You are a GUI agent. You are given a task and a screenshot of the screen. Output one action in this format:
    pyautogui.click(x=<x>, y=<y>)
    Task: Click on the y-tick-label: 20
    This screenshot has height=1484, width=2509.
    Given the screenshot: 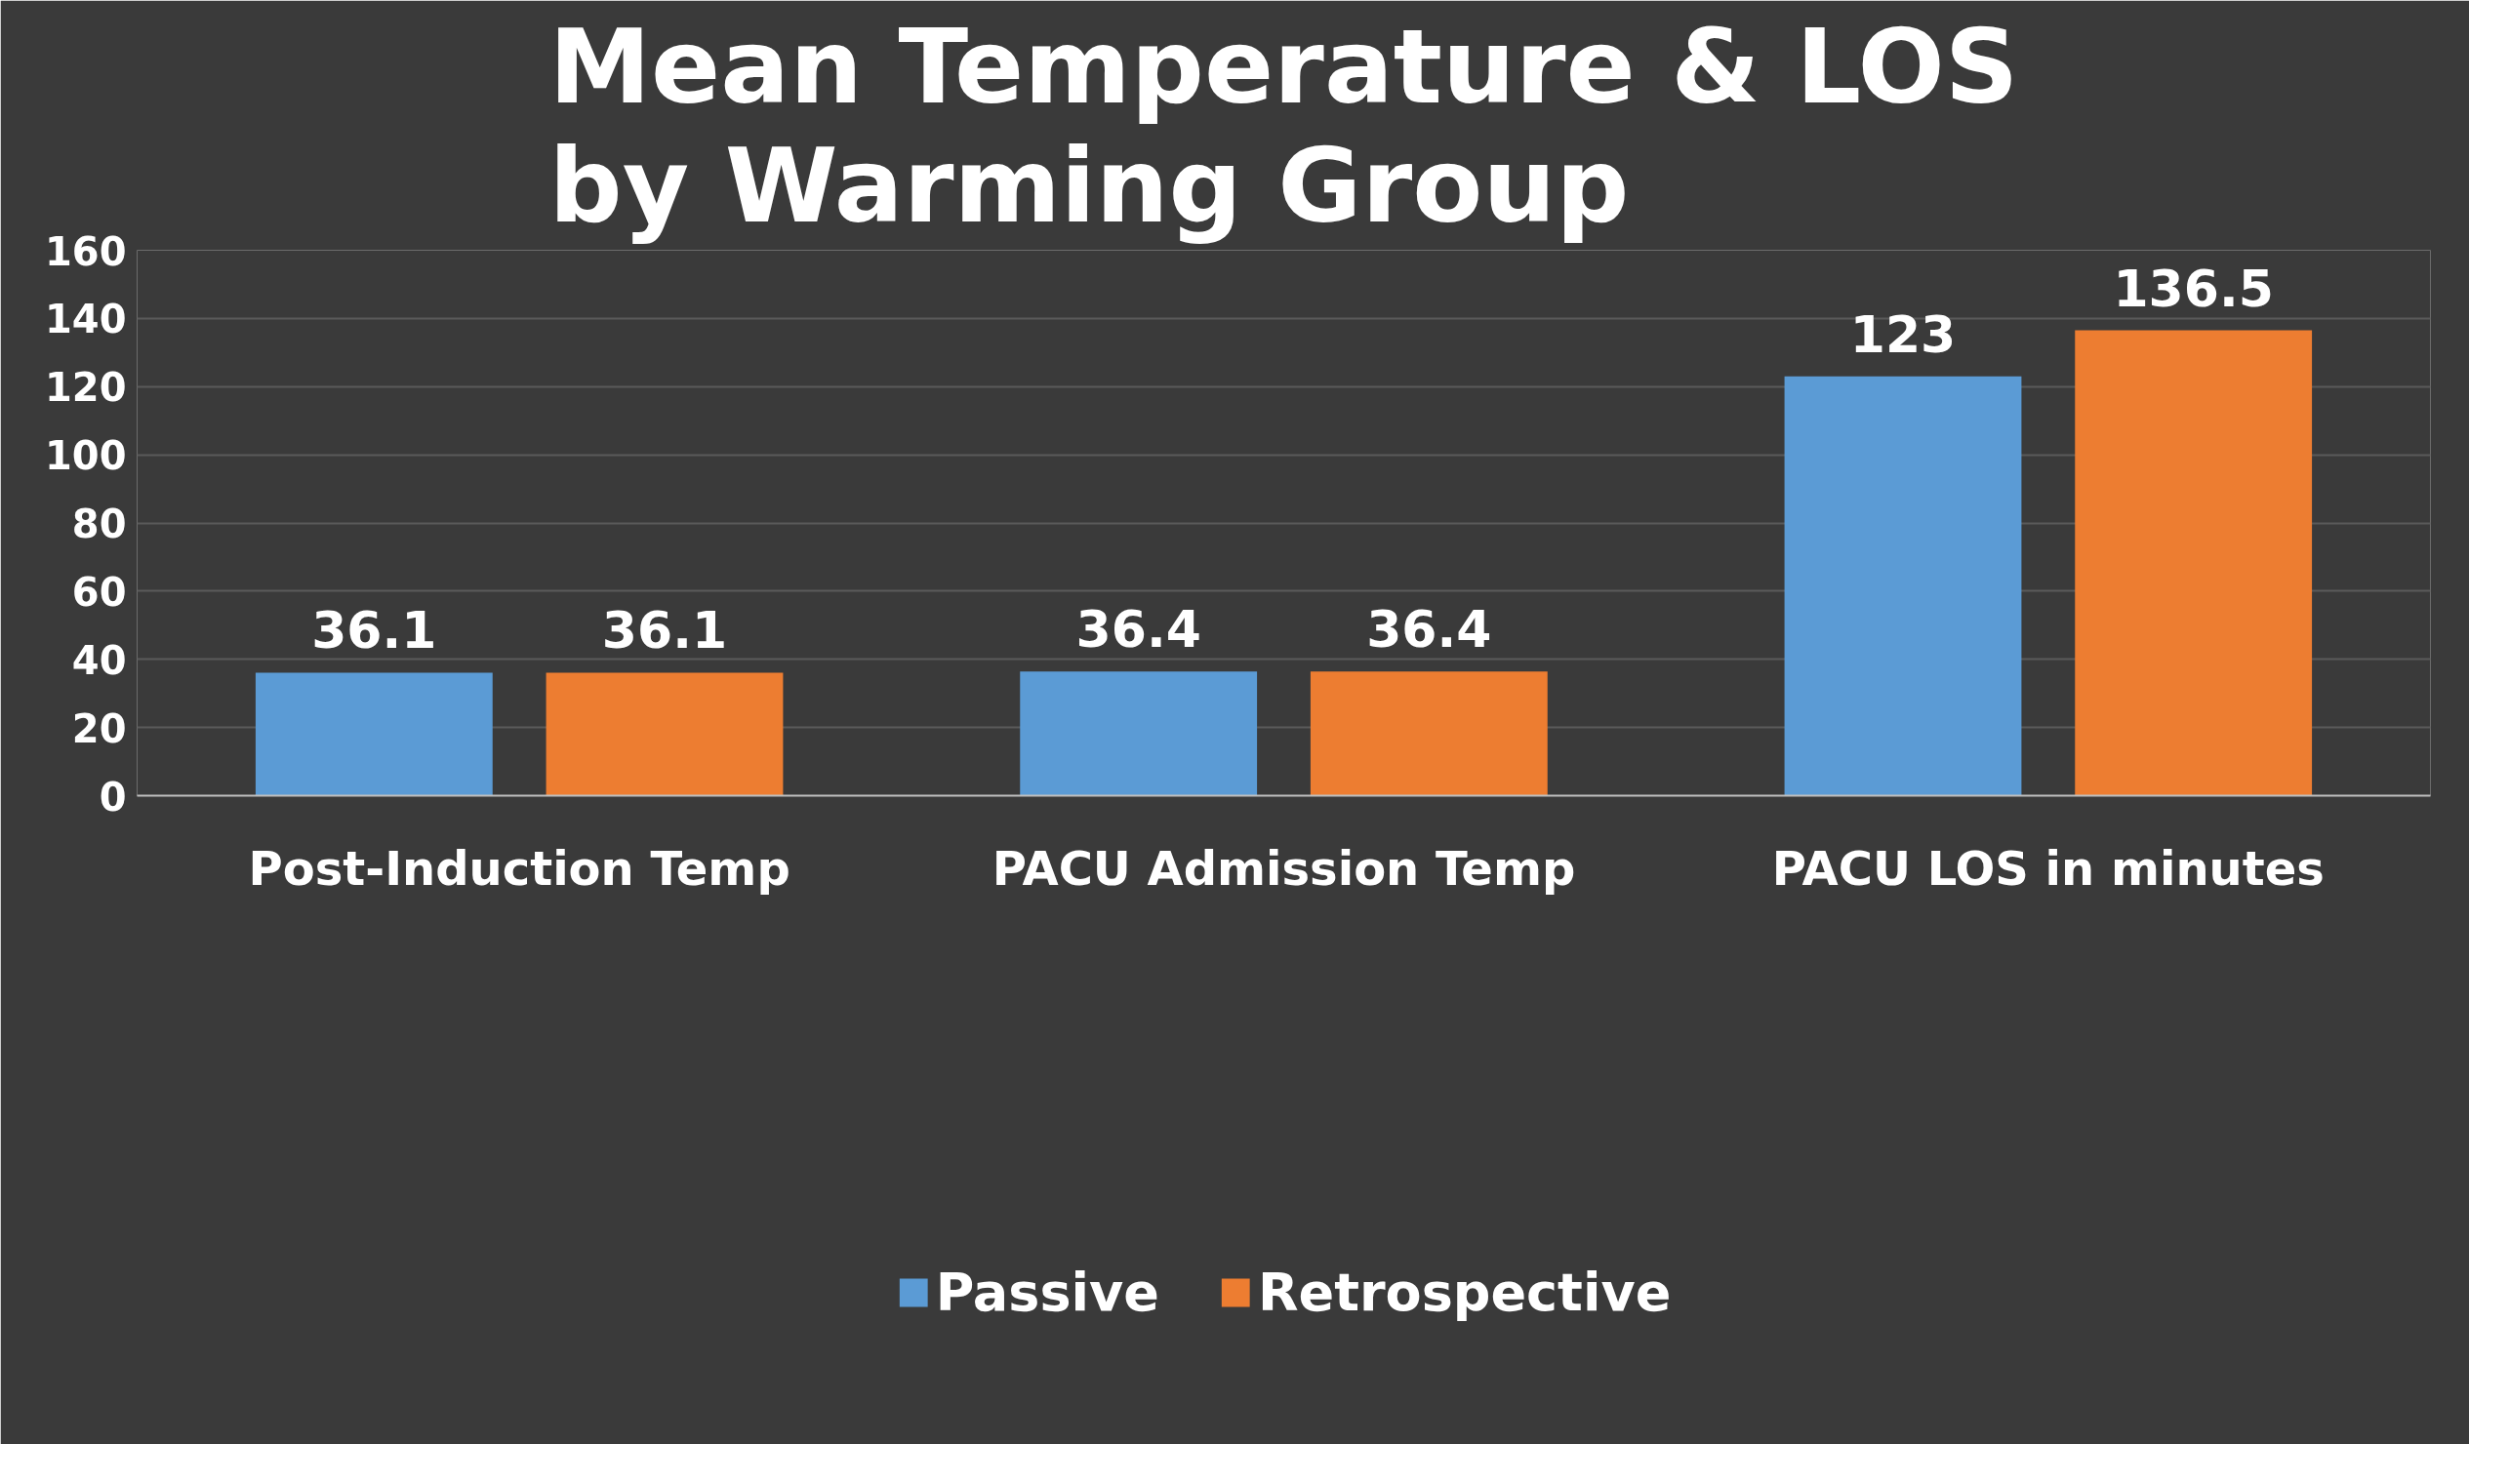 What is the action you would take?
    pyautogui.click(x=99, y=728)
    